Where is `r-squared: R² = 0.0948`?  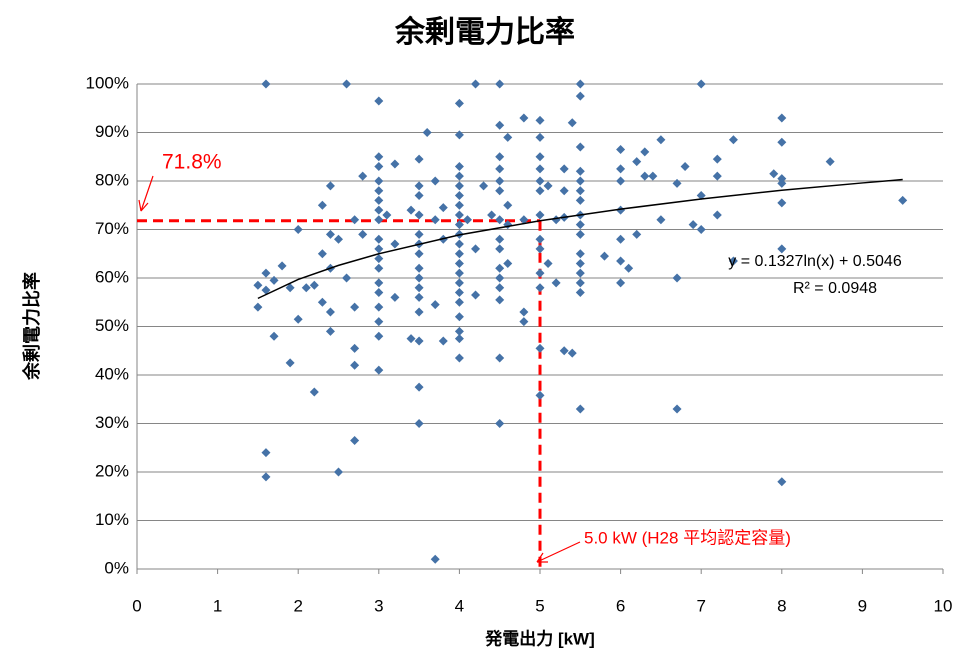 r-squared: R² = 0.0948 is located at coordinates (835, 288).